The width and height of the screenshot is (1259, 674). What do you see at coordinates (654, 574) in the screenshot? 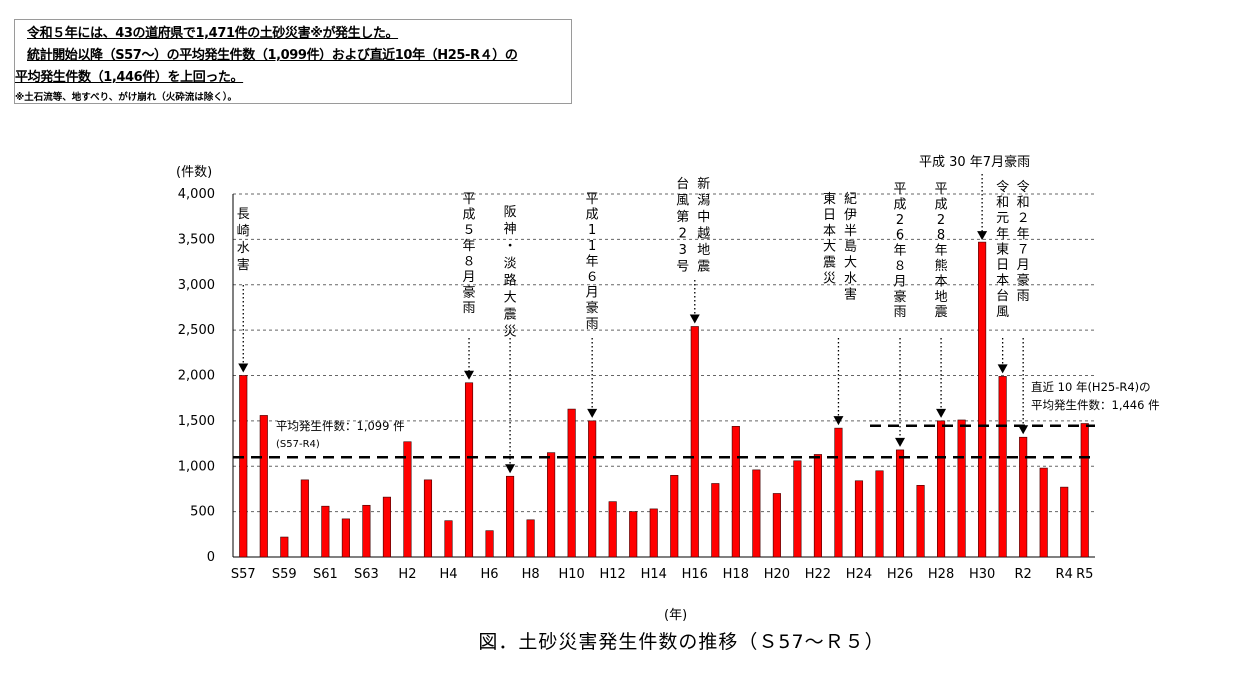
I see `x-tick-label: H14` at bounding box center [654, 574].